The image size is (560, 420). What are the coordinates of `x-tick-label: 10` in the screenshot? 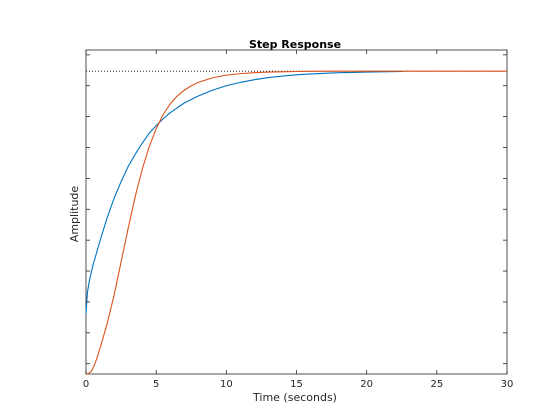 It's located at (226, 384).